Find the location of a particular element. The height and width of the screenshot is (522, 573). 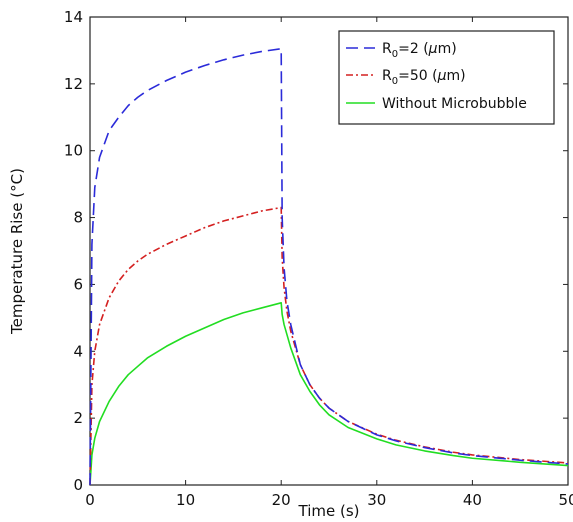

legend-label-without-microbubble: Without Microbubble is located at coordinates (454, 104).